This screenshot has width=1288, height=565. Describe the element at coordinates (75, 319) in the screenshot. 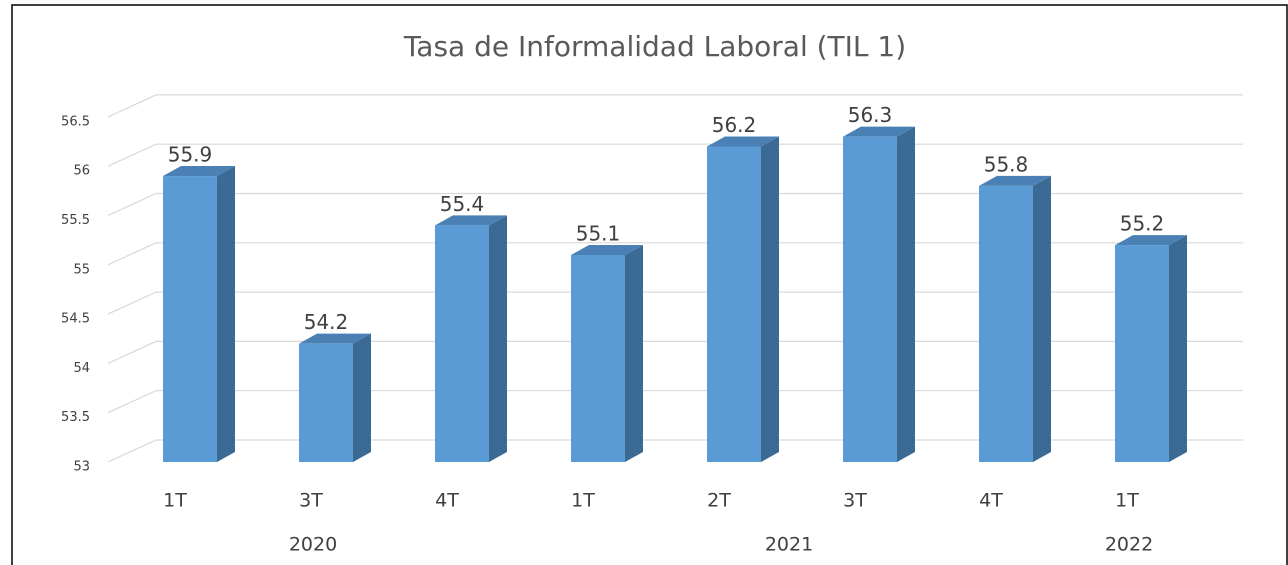

I see `y-tick-label: 54.5` at that location.